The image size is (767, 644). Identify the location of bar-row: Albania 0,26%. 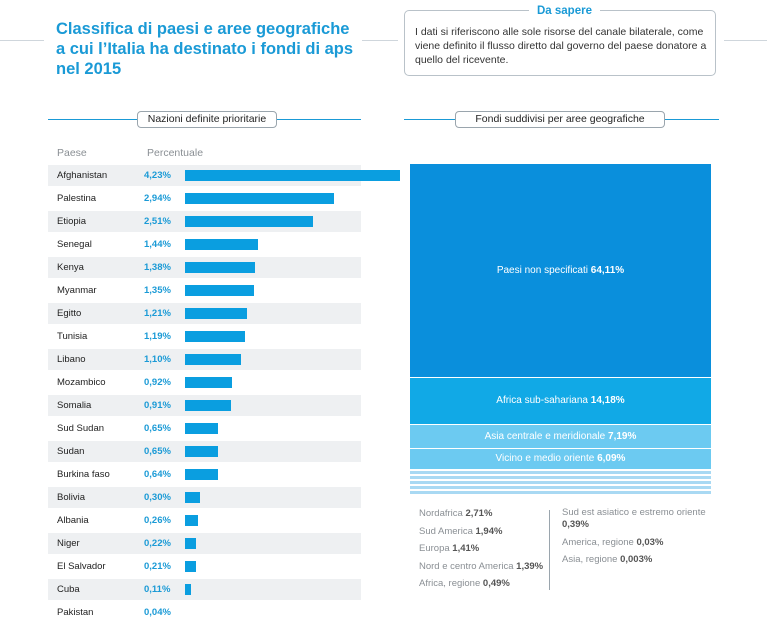
(204, 520).